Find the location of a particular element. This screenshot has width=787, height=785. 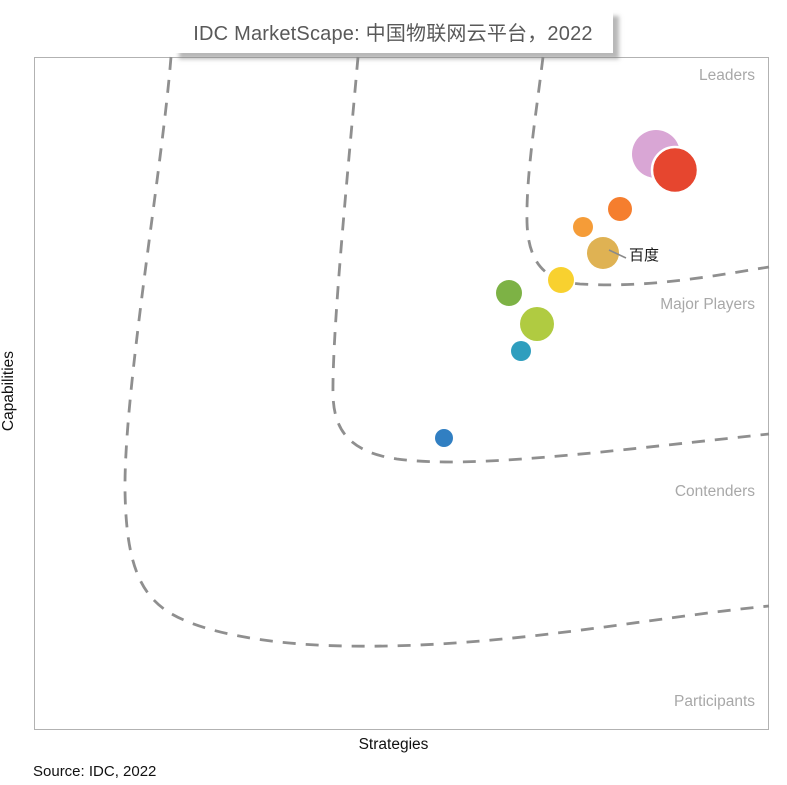

chart-title: IDC MarketScape: 中国物联网云平台，2022 is located at coordinates (393, 34).